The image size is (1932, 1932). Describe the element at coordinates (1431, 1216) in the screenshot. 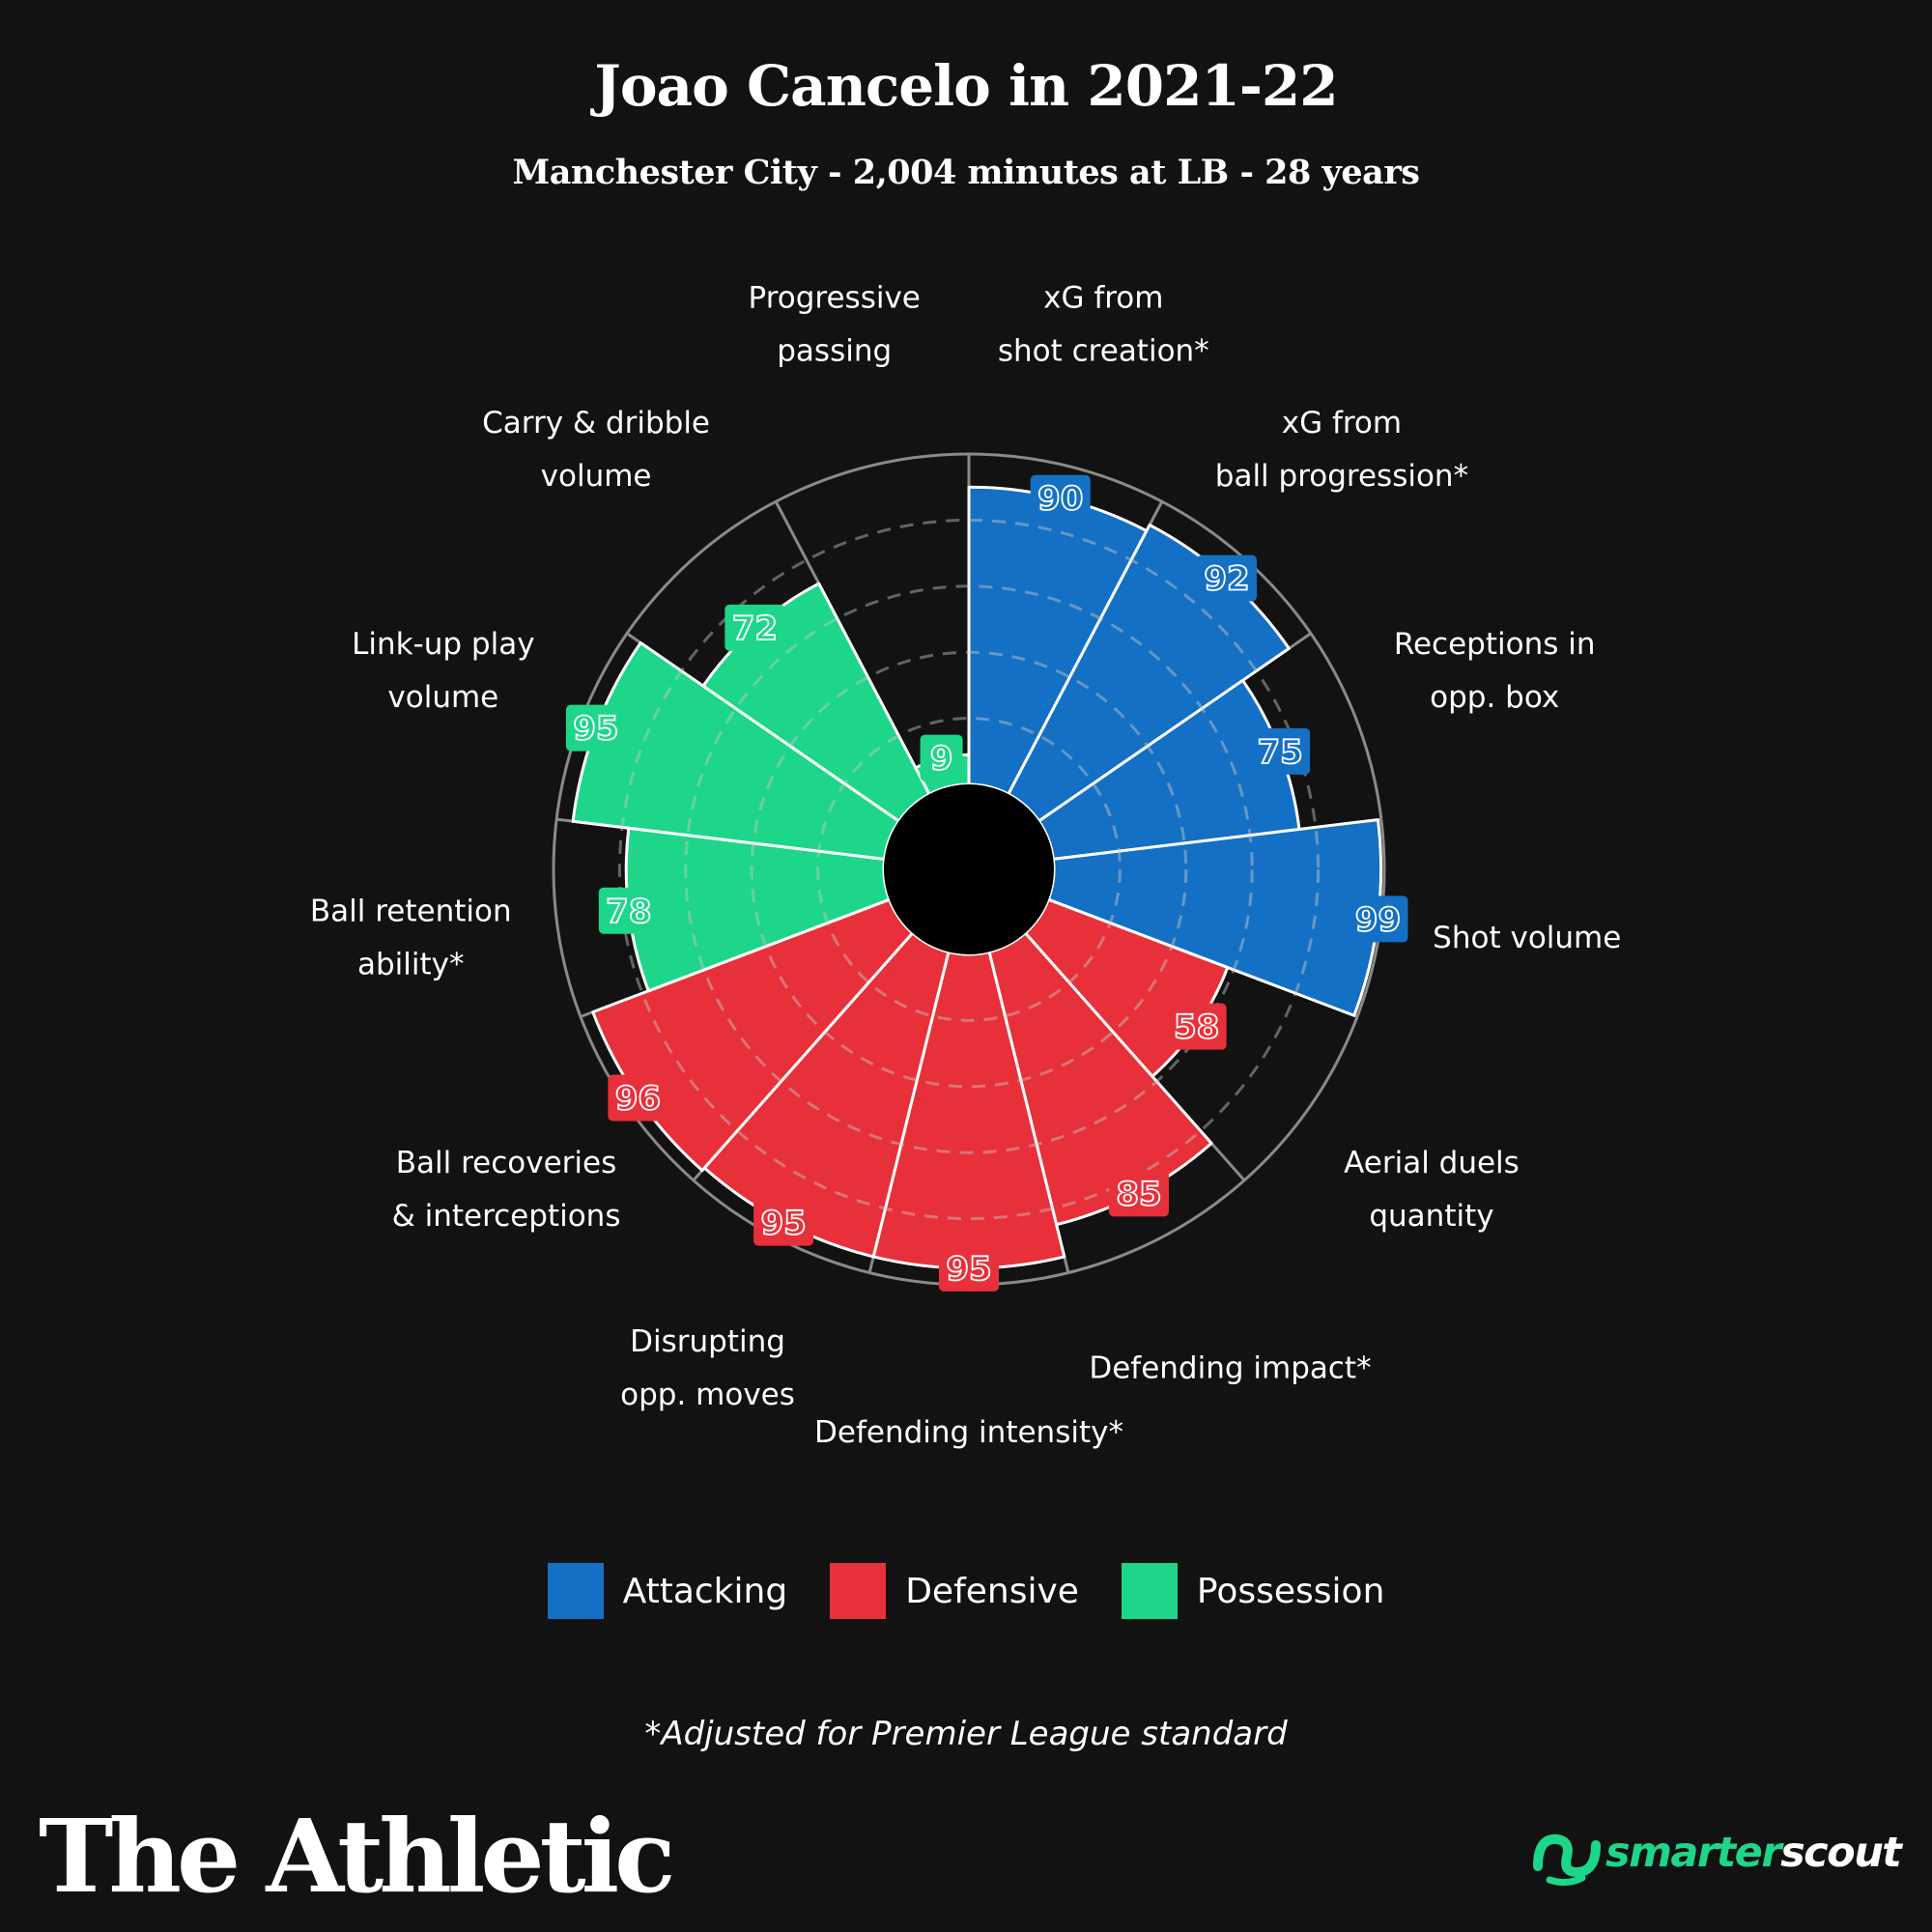

I see `category-label-line: quantity` at that location.